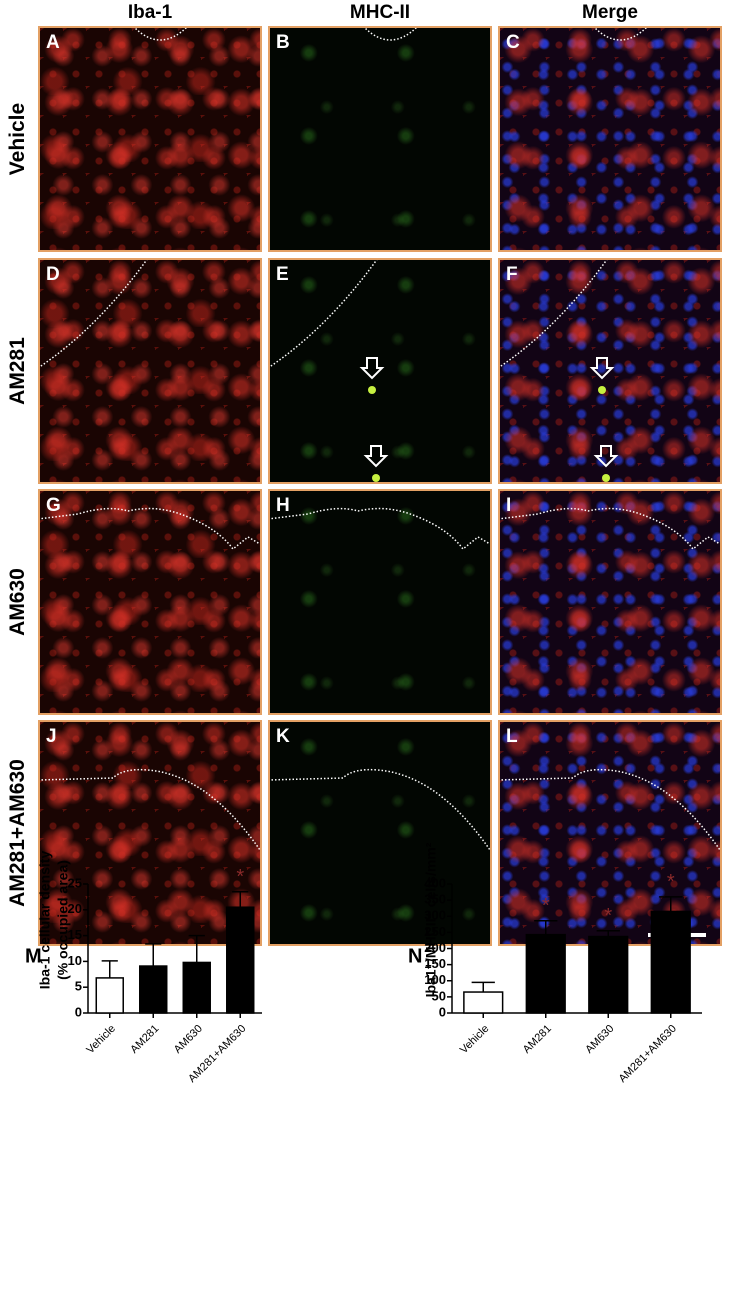 This screenshot has width=733, height=1304. Describe the element at coordinates (78, 986) in the screenshot. I see `y-tick-label: 5` at that location.